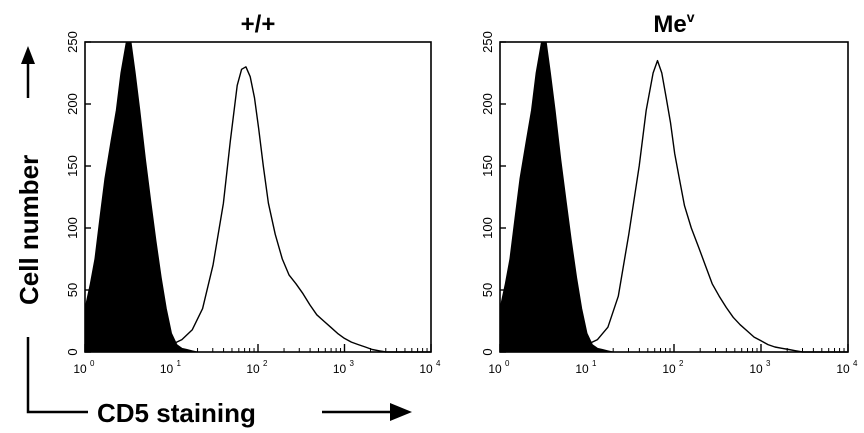 The height and width of the screenshot is (433, 864). What do you see at coordinates (691, 17) in the screenshot?
I see `panel-title-superscript: v` at bounding box center [691, 17].